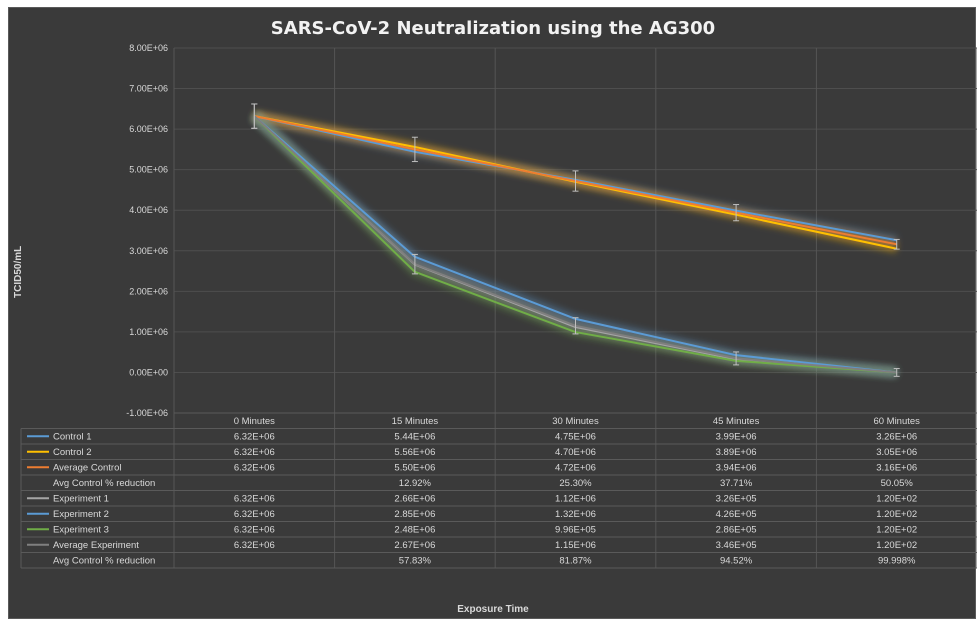  What do you see at coordinates (148, 291) in the screenshot?
I see `y-tick-label: 2.00E+06` at bounding box center [148, 291].